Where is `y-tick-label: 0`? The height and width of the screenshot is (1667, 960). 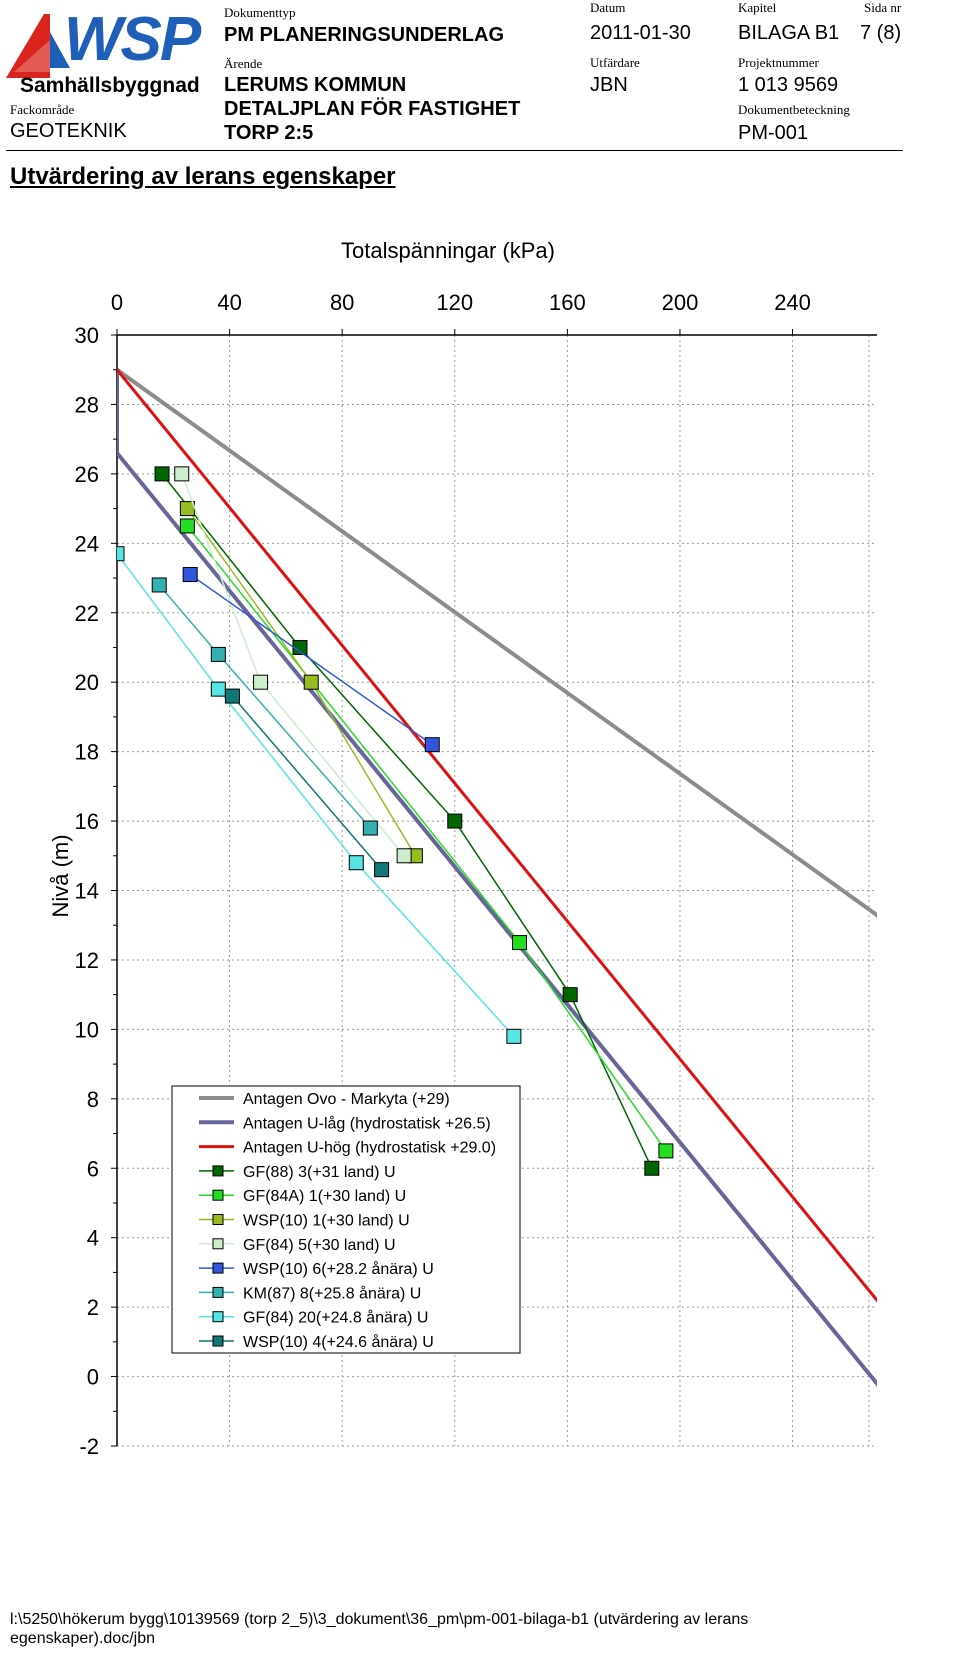 y-tick-label: 0 is located at coordinates (93, 1377).